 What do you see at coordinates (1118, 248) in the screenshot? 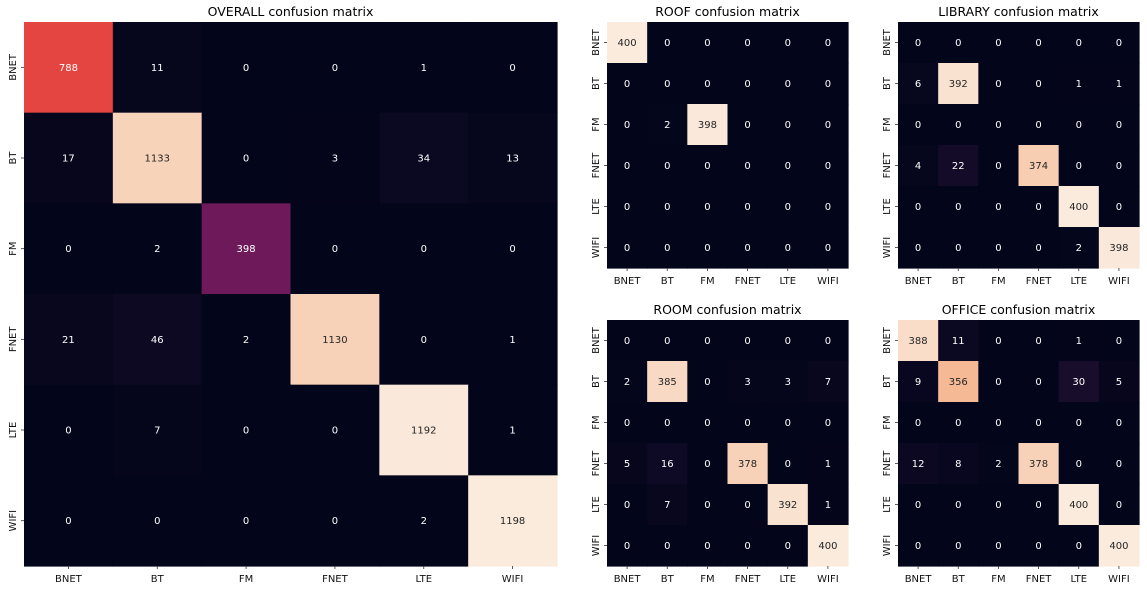
I see `library-cell-label: 398` at bounding box center [1118, 248].